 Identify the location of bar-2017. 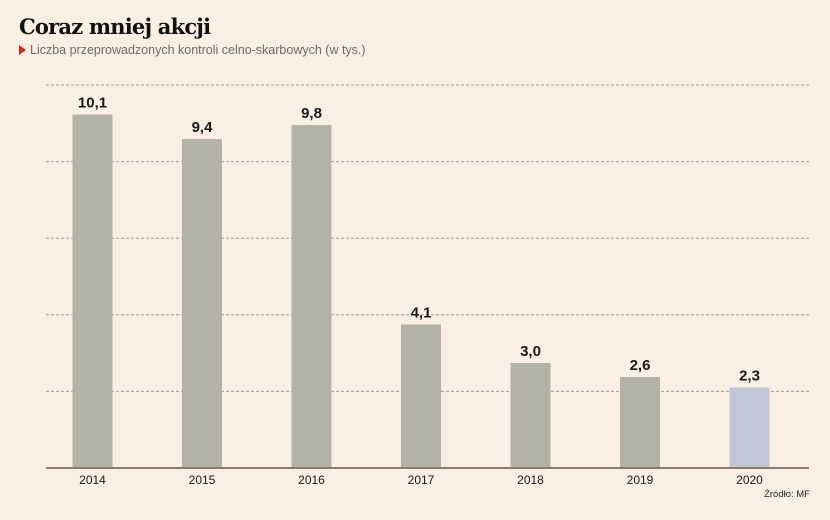
(421, 396).